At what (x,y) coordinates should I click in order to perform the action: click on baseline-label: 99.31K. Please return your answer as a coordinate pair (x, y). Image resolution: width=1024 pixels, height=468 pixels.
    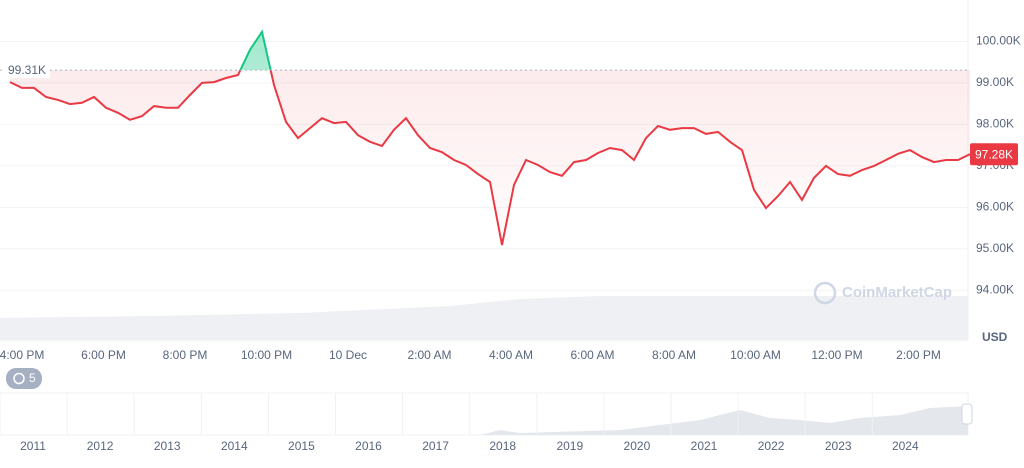
    Looking at the image, I should click on (27, 70).